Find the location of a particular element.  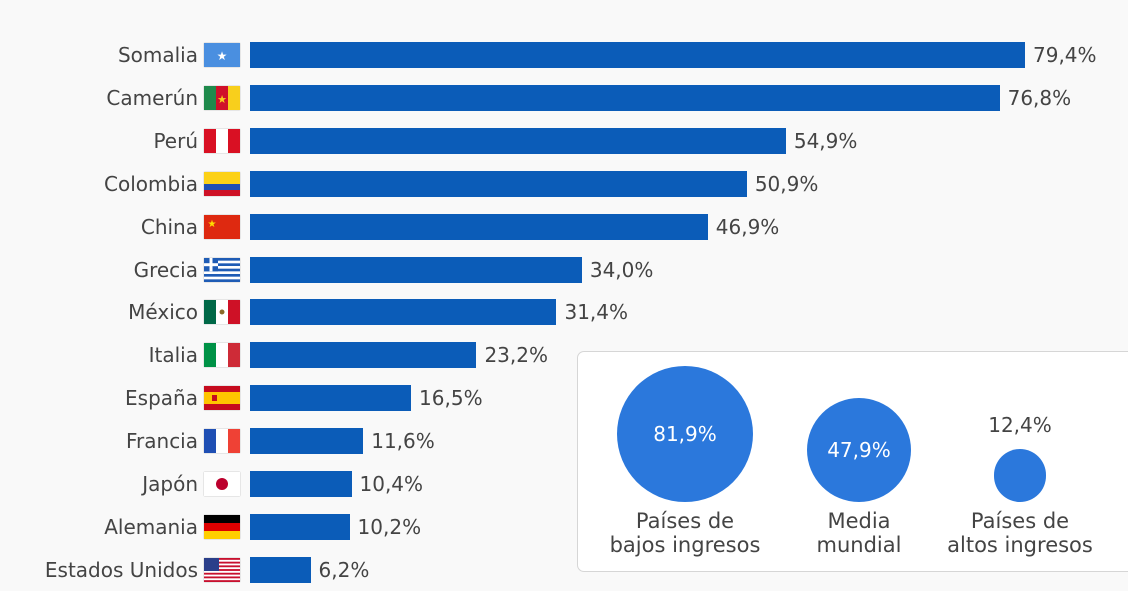

cameroon-flag-icon: ★ is located at coordinates (222, 97).